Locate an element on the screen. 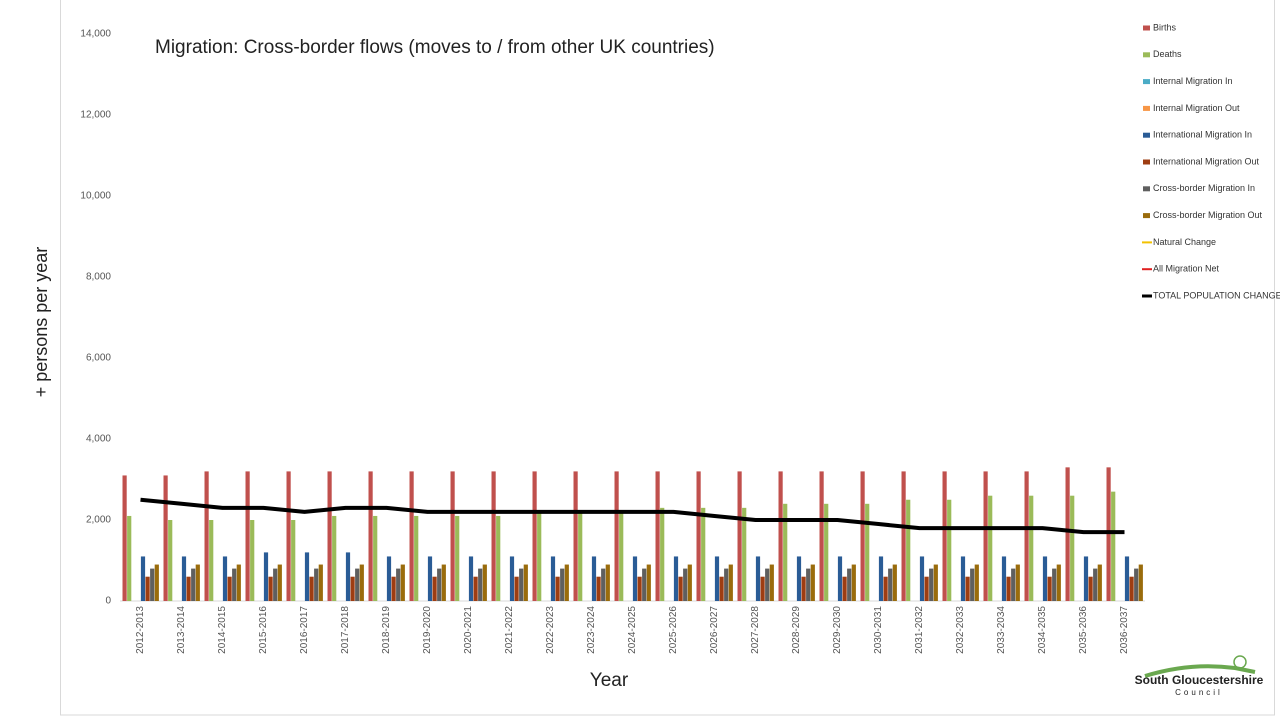 This screenshot has width=1280, height=720. y-tick-label: 4,000 is located at coordinates (98, 439).